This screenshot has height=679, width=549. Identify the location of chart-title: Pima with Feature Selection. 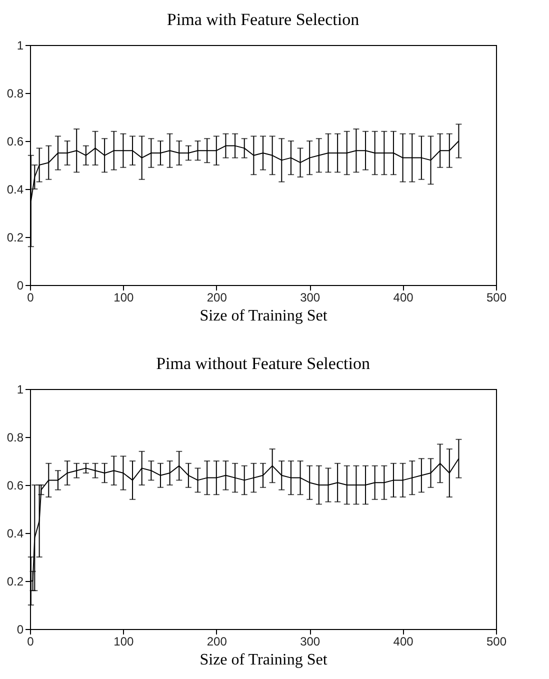
(263, 19).